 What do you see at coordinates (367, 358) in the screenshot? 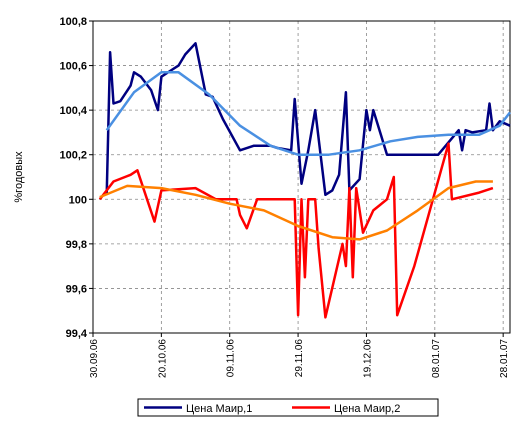
I see `x-tick-label: 19.12.06` at bounding box center [367, 358].